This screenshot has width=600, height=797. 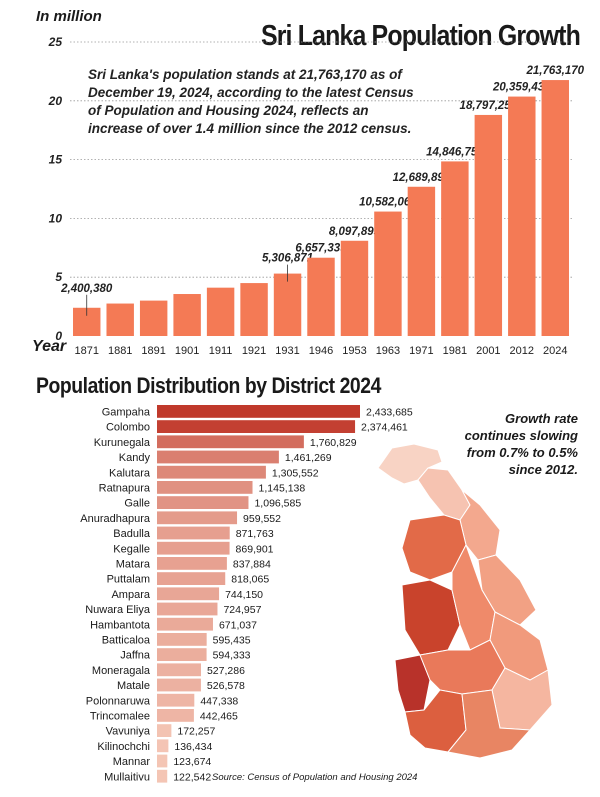 I want to click on district-label: Matale, so click(x=133, y=686).